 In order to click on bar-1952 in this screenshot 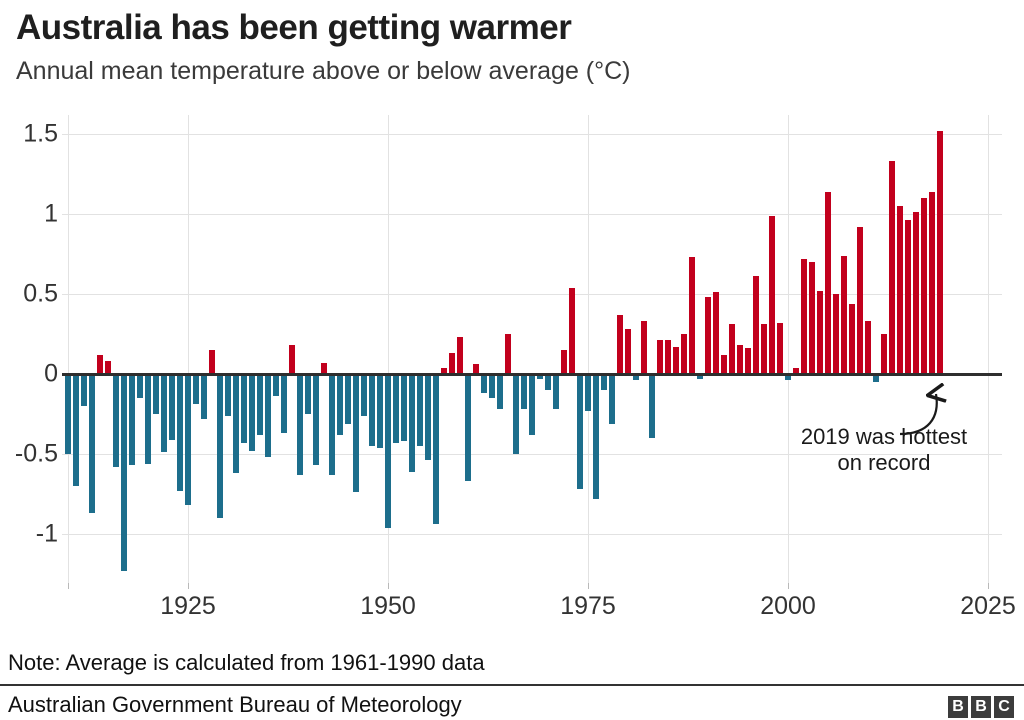, I will do `click(404, 408)`.